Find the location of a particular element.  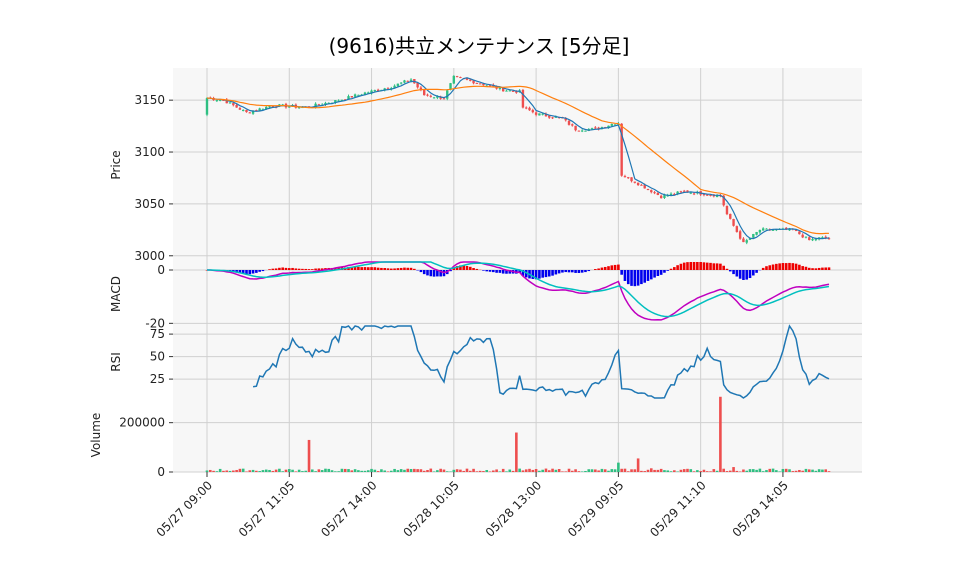

macd-ytick-label: 0 is located at coordinates (161, 270).